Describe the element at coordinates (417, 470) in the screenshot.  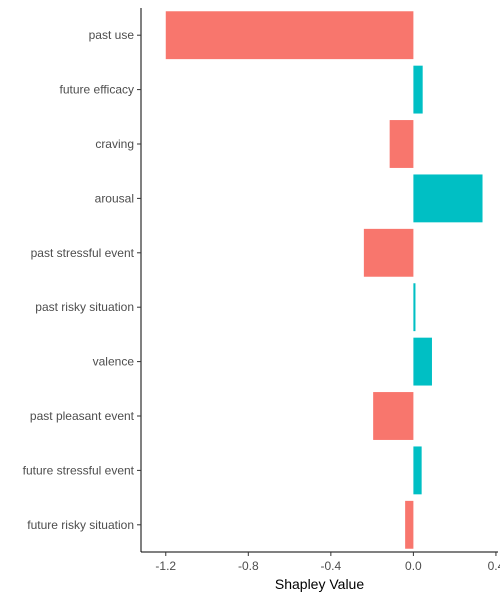
I see `bar-future-stressful-event` at that location.